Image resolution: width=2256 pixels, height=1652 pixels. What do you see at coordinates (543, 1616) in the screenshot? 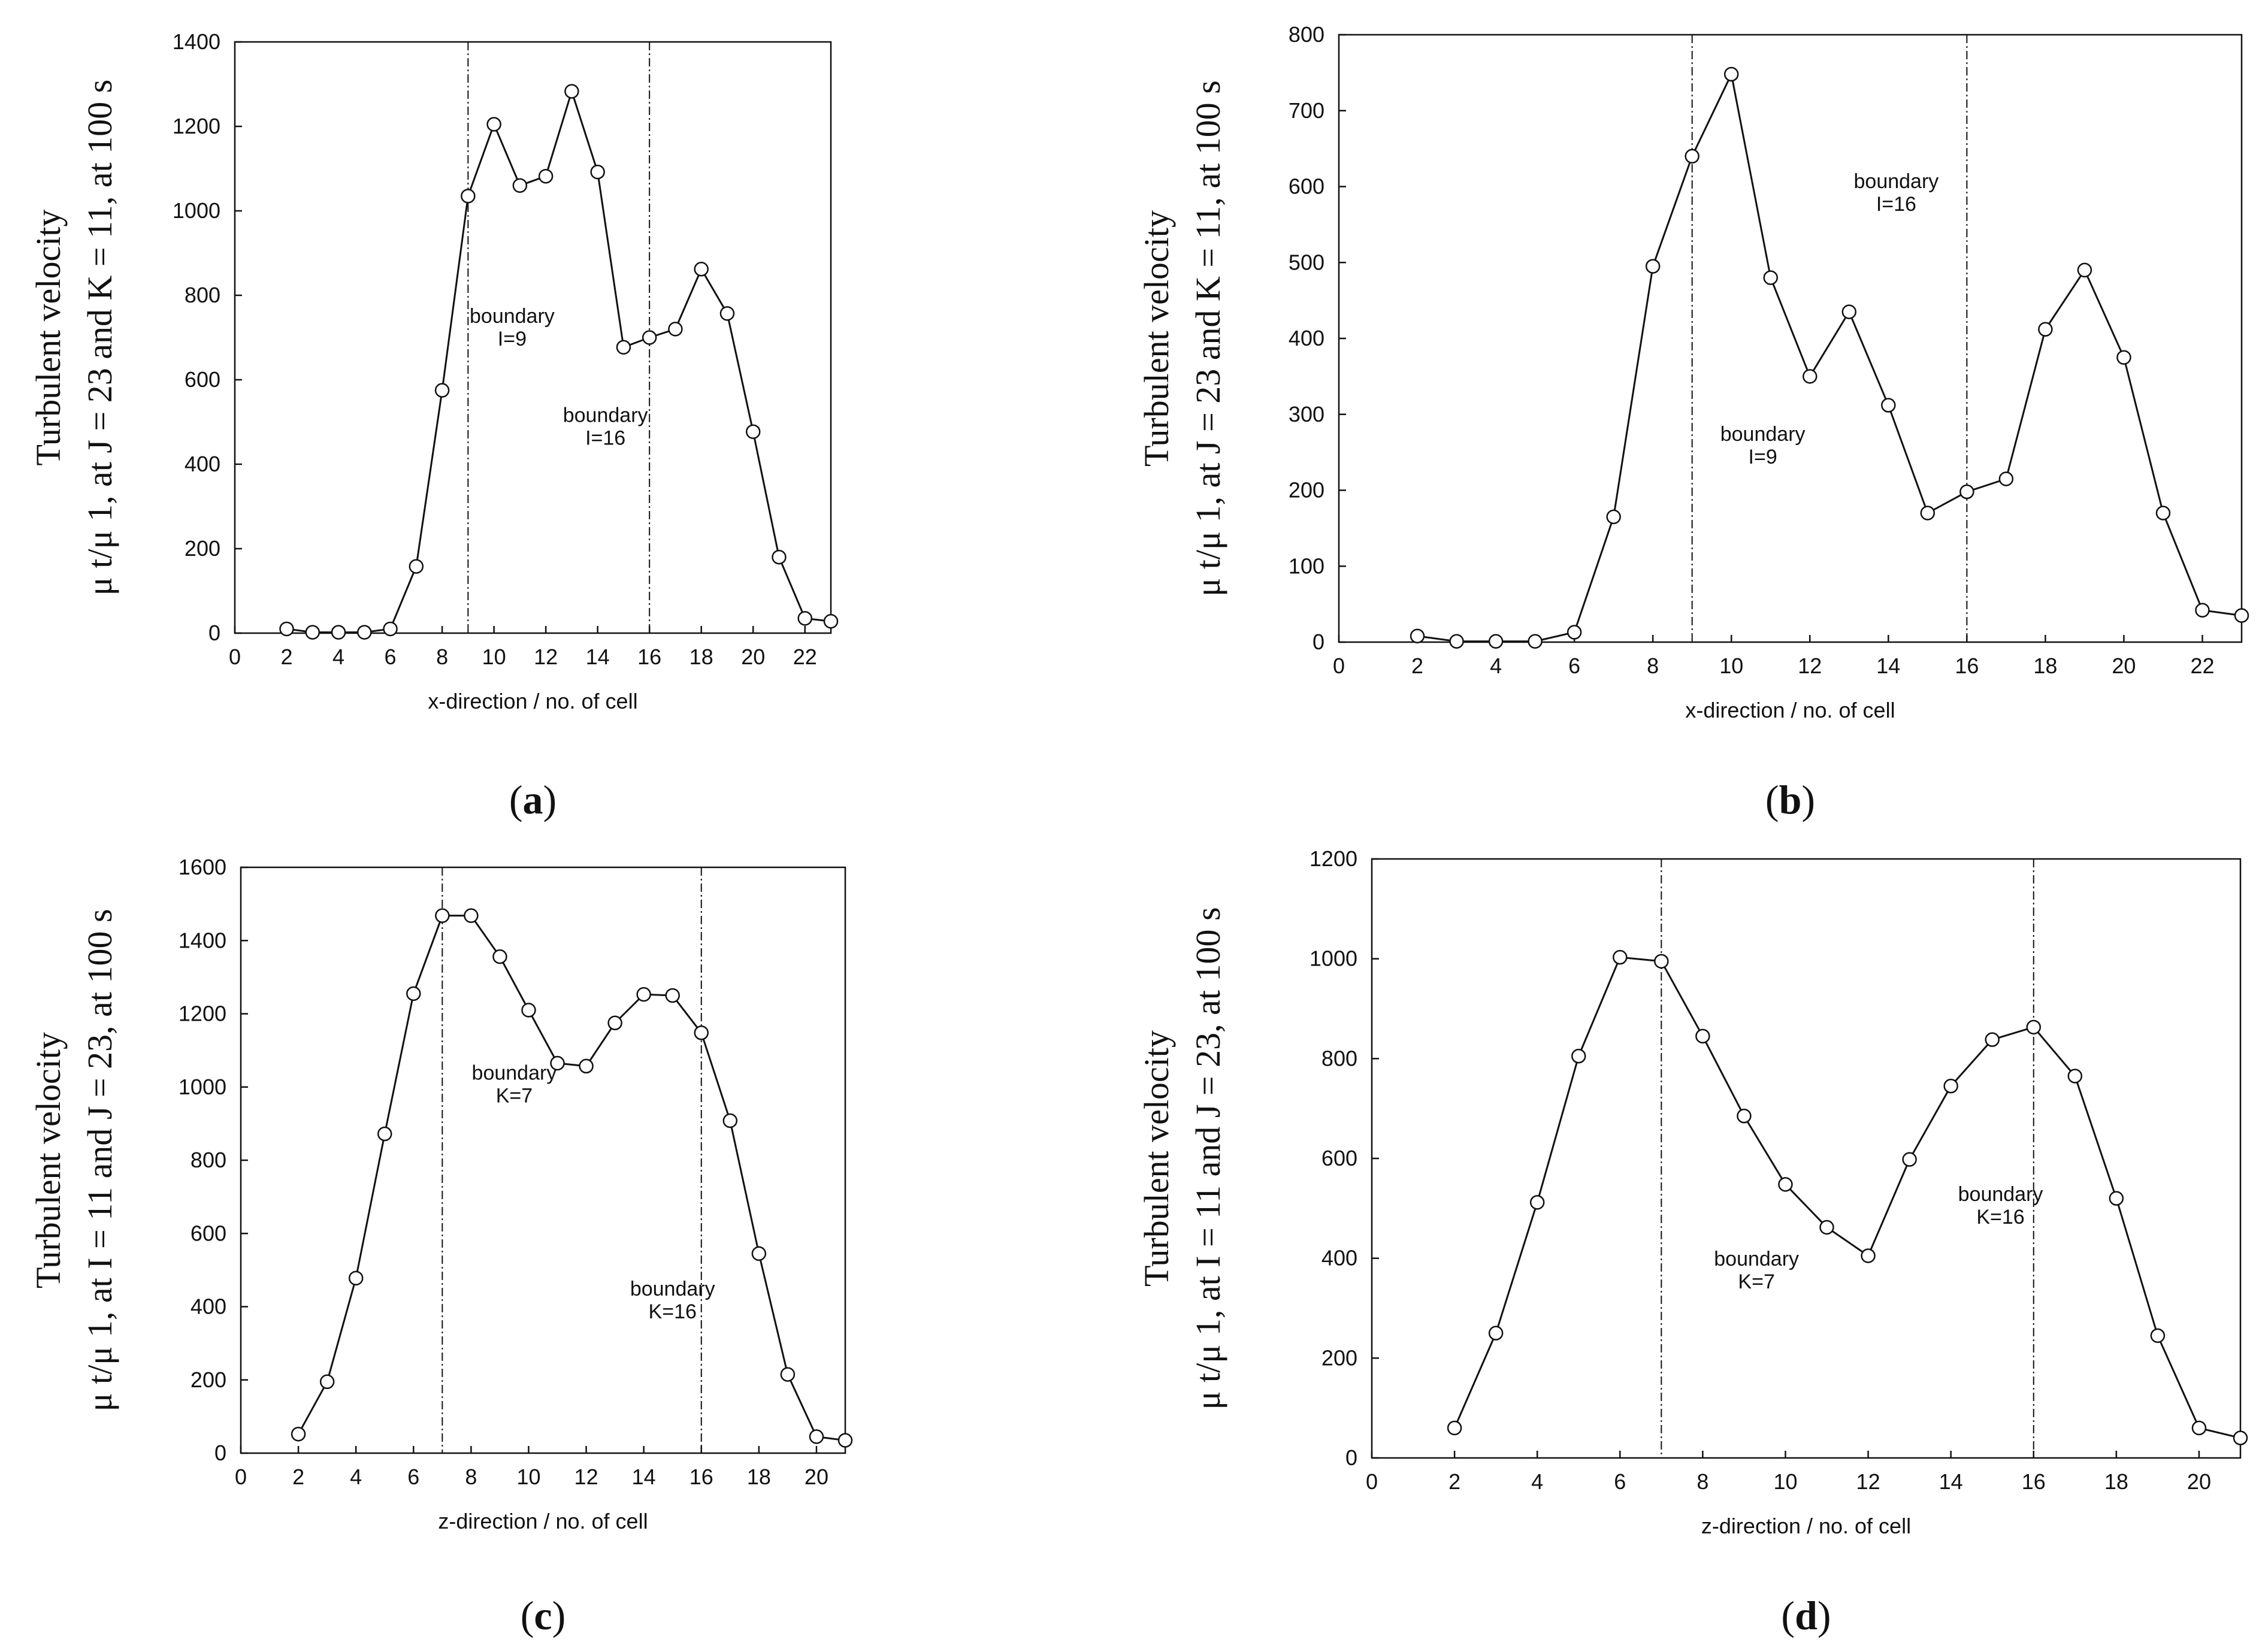
I see `panel-caption: (c)` at bounding box center [543, 1616].